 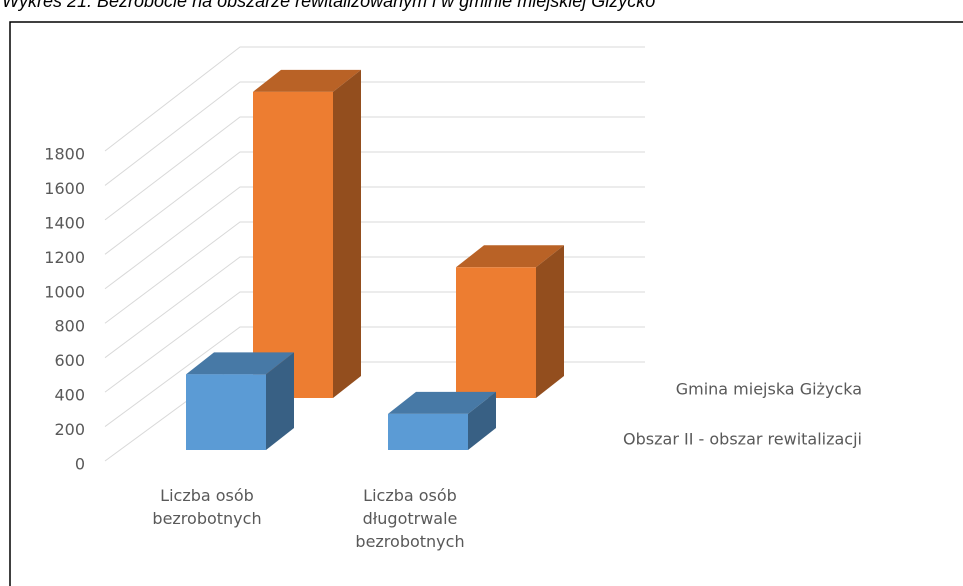 What do you see at coordinates (80, 464) in the screenshot?
I see `y-tick-label: 0` at bounding box center [80, 464].